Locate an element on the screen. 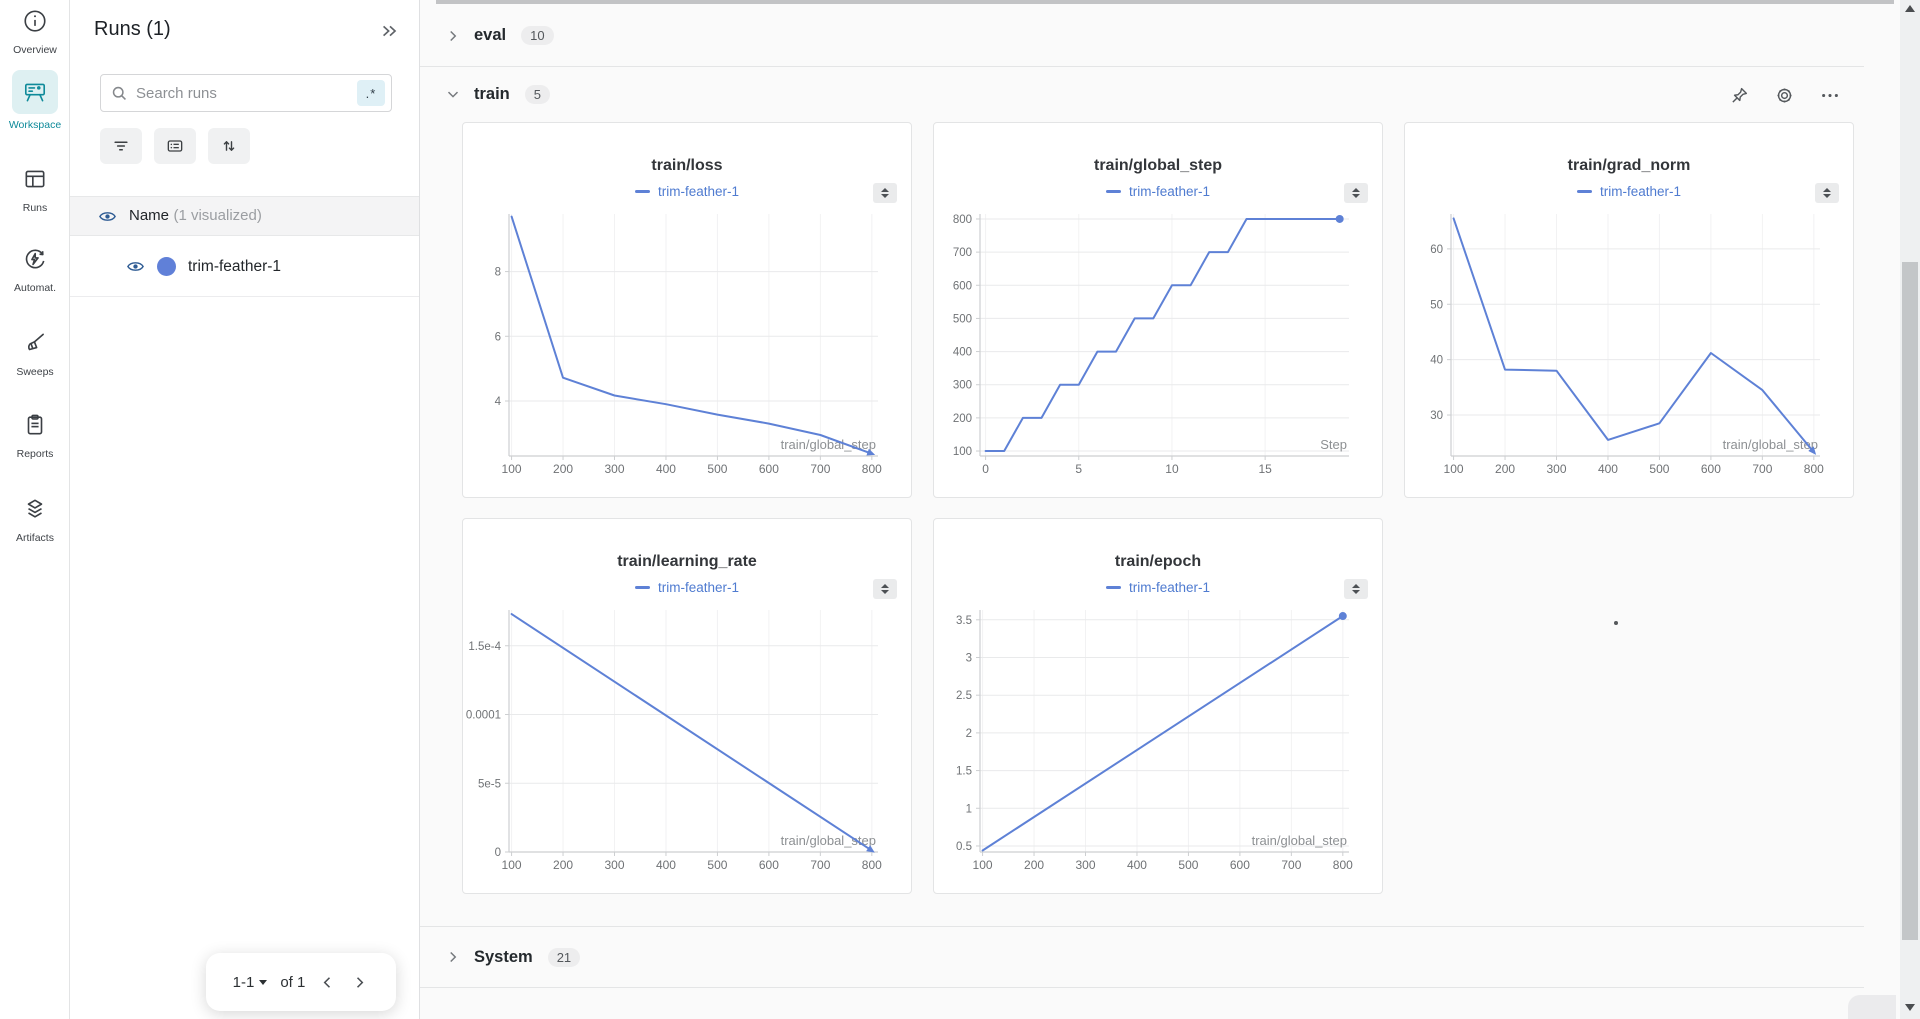 Image resolution: width=1920 pixels, height=1019 pixels. section-overflow-button is located at coordinates (1830, 95).